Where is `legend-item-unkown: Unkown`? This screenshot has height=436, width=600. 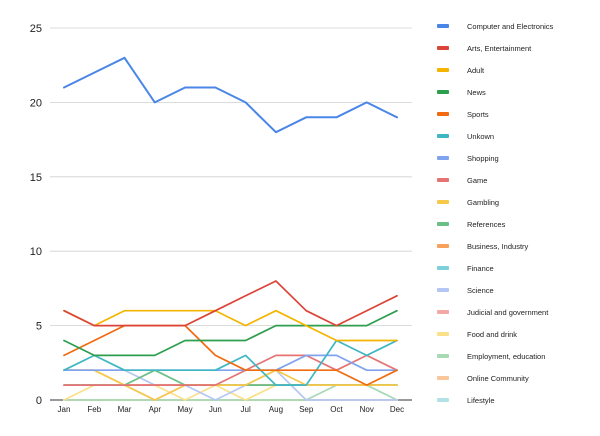
legend-item-unkown: Unkown is located at coordinates (465, 136).